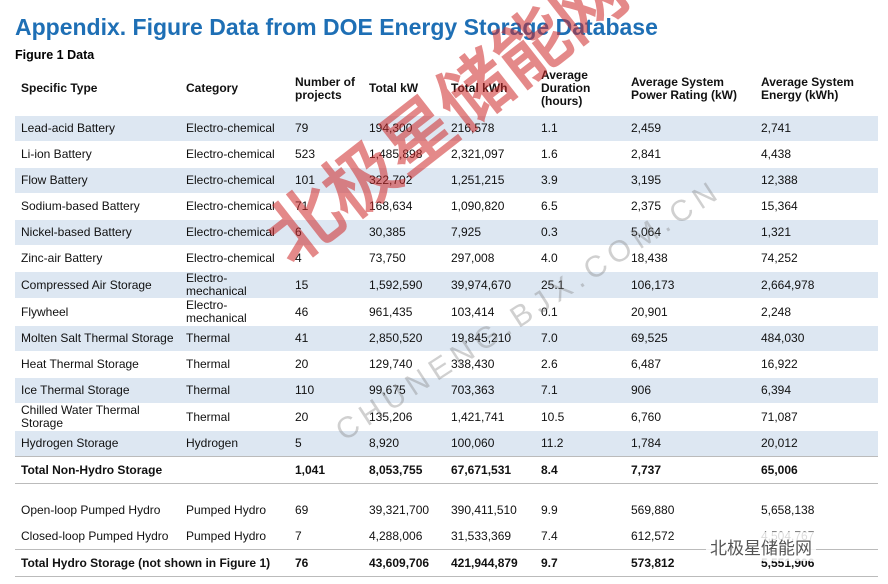  I want to click on table-cell: 2,321,097, so click(490, 154).